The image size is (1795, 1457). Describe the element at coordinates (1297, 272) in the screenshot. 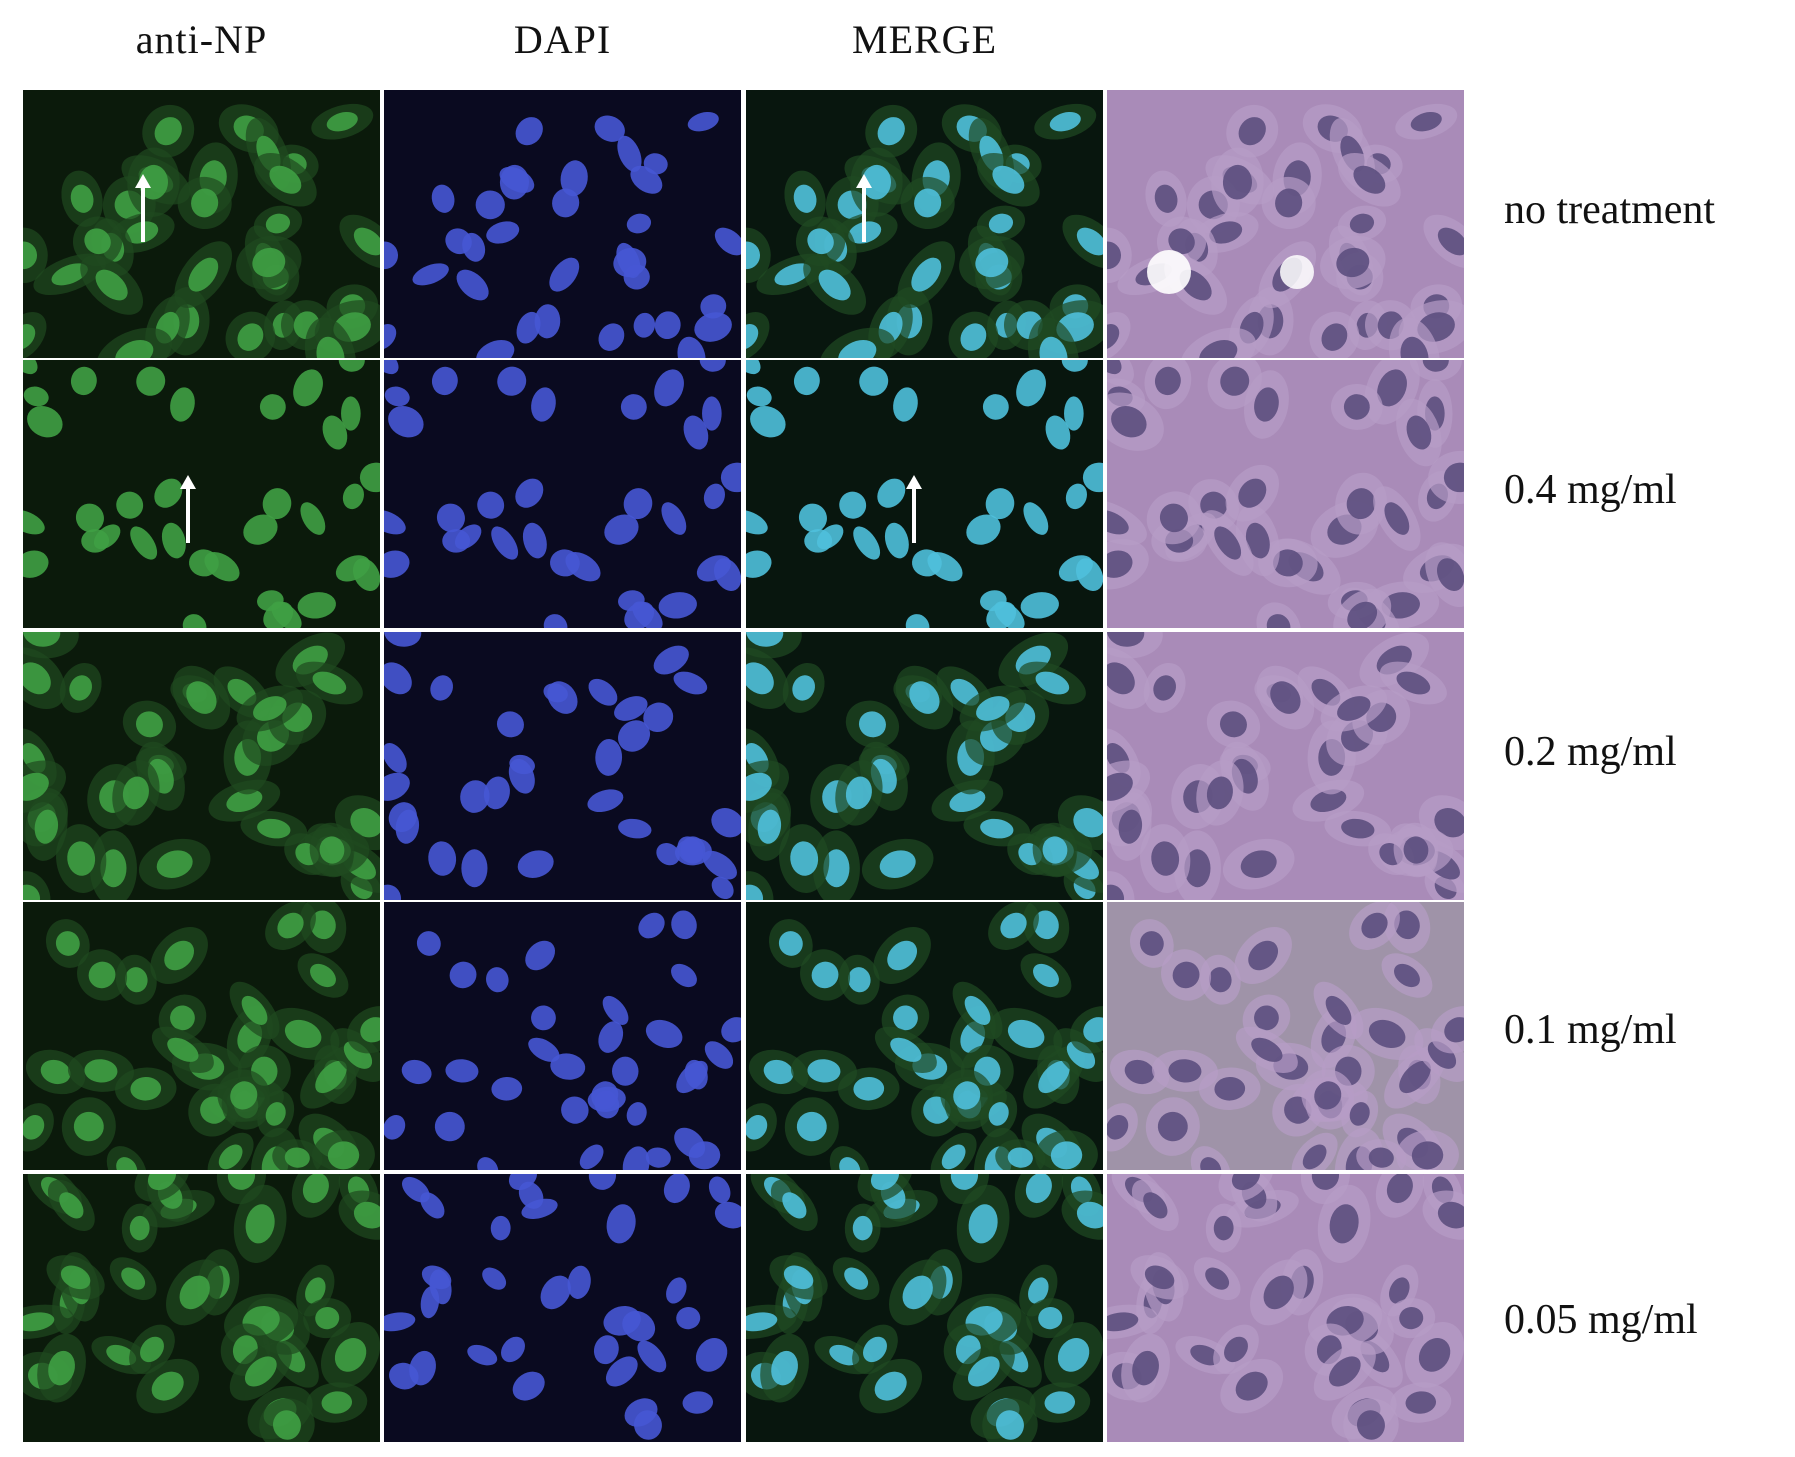

I see `bright-spot` at that location.